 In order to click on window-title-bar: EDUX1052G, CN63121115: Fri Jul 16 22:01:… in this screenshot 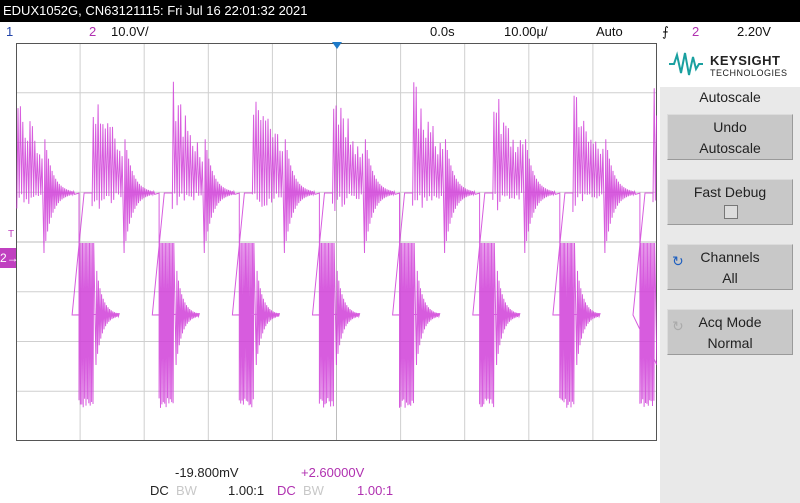, I will do `click(400, 11)`.